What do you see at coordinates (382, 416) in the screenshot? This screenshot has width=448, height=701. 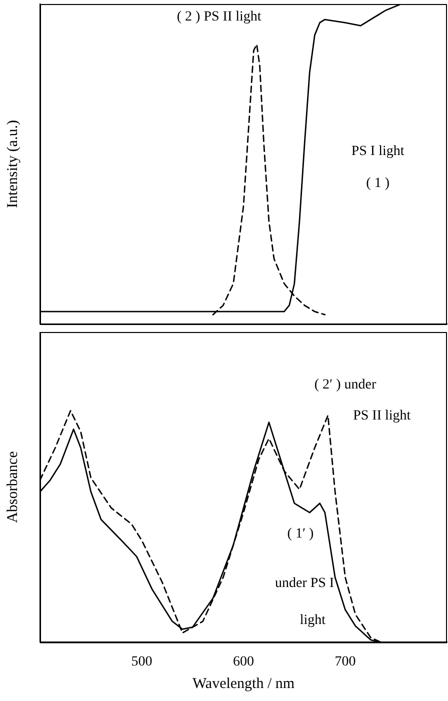 I see `annotation: PS II light` at bounding box center [382, 416].